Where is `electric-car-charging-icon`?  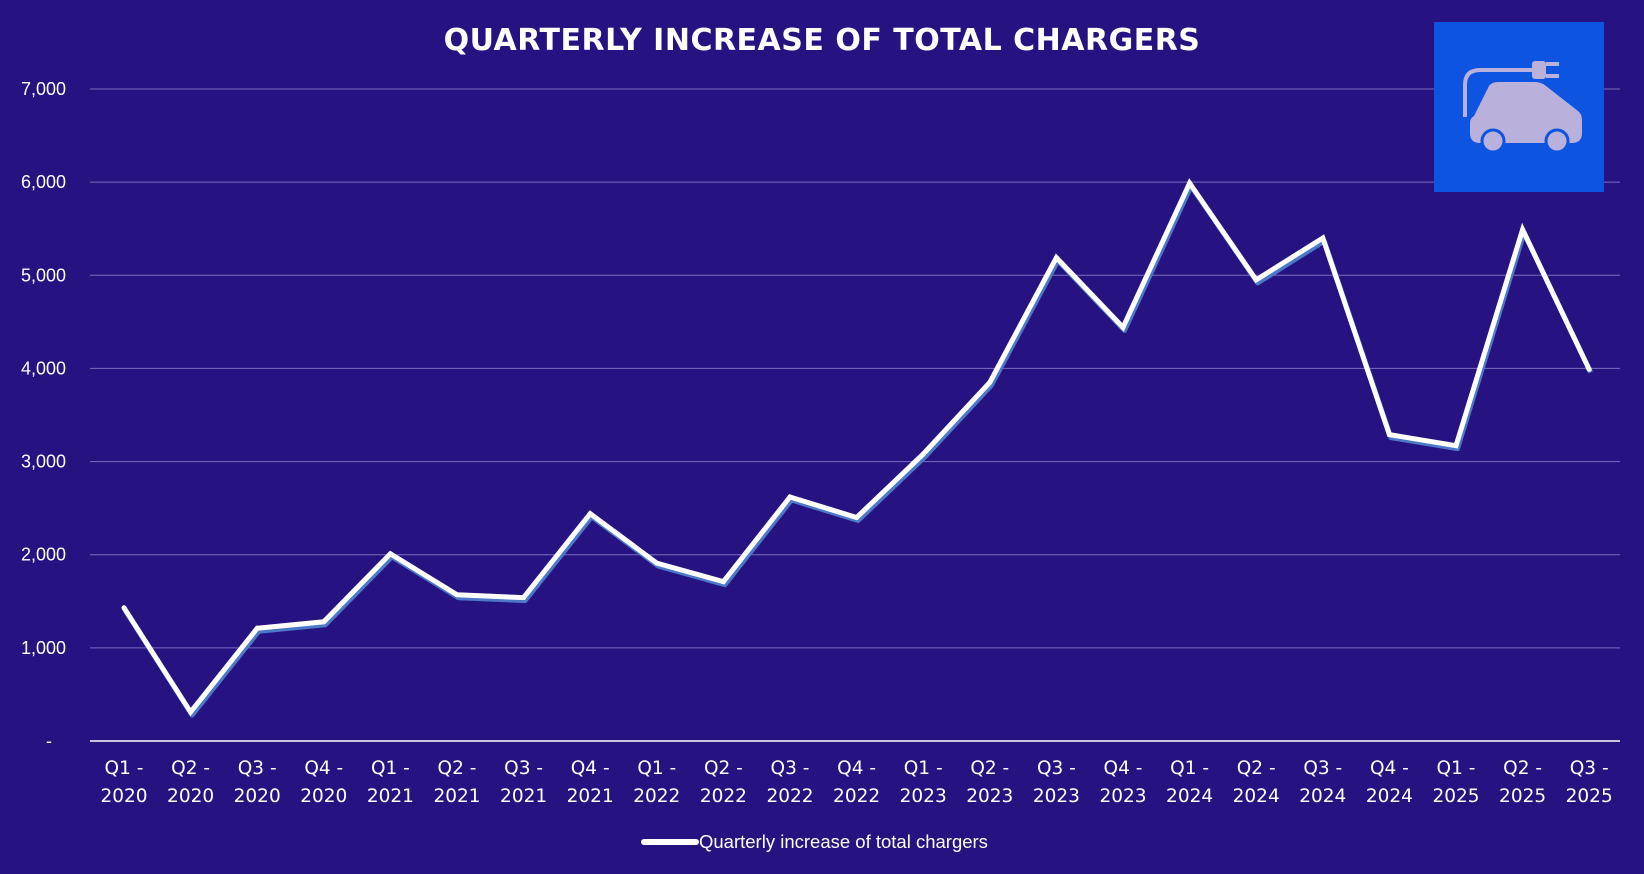
electric-car-charging-icon is located at coordinates (1519, 107).